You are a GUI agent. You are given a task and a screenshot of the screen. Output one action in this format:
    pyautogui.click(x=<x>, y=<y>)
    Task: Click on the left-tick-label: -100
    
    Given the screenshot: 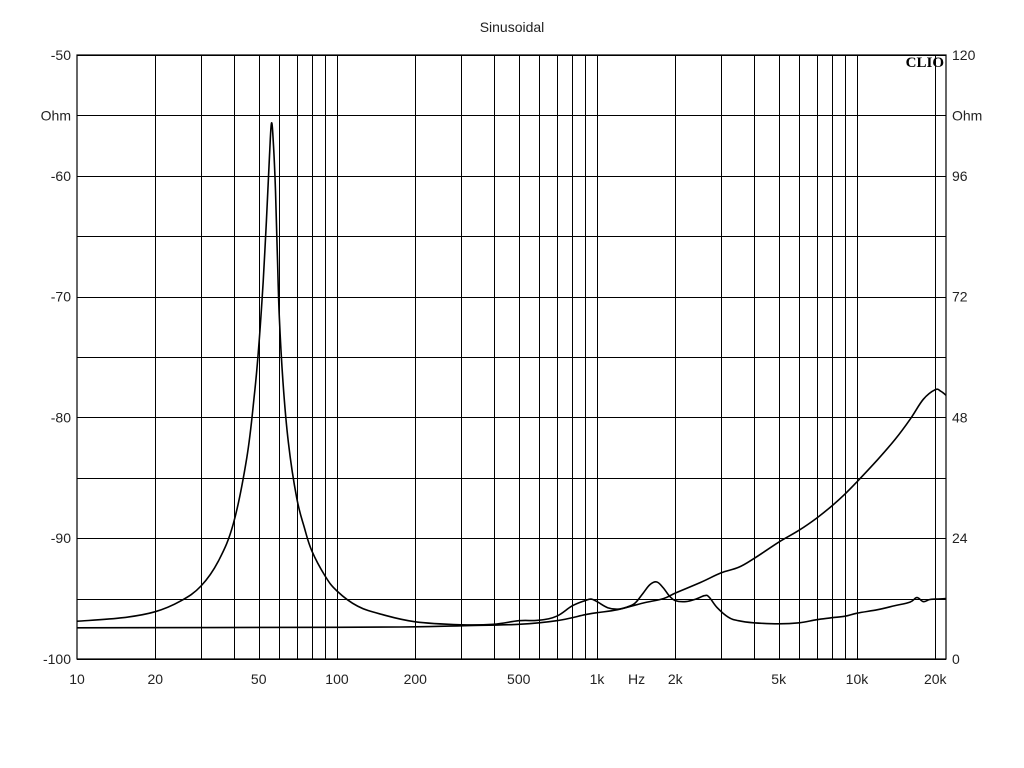 What is the action you would take?
    pyautogui.click(x=57, y=659)
    